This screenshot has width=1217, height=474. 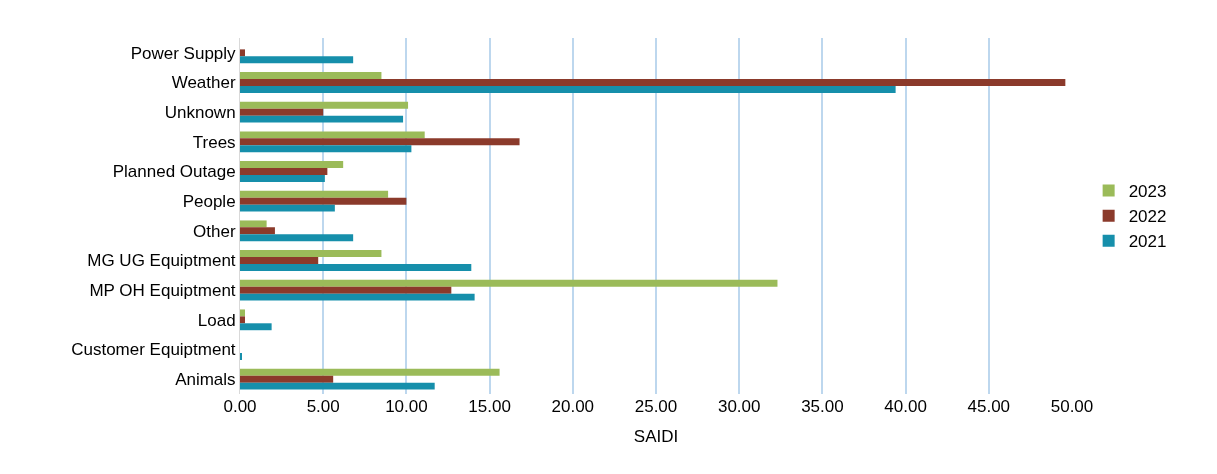 What do you see at coordinates (153, 350) in the screenshot?
I see `y-tick-label: Customer Equiptment` at bounding box center [153, 350].